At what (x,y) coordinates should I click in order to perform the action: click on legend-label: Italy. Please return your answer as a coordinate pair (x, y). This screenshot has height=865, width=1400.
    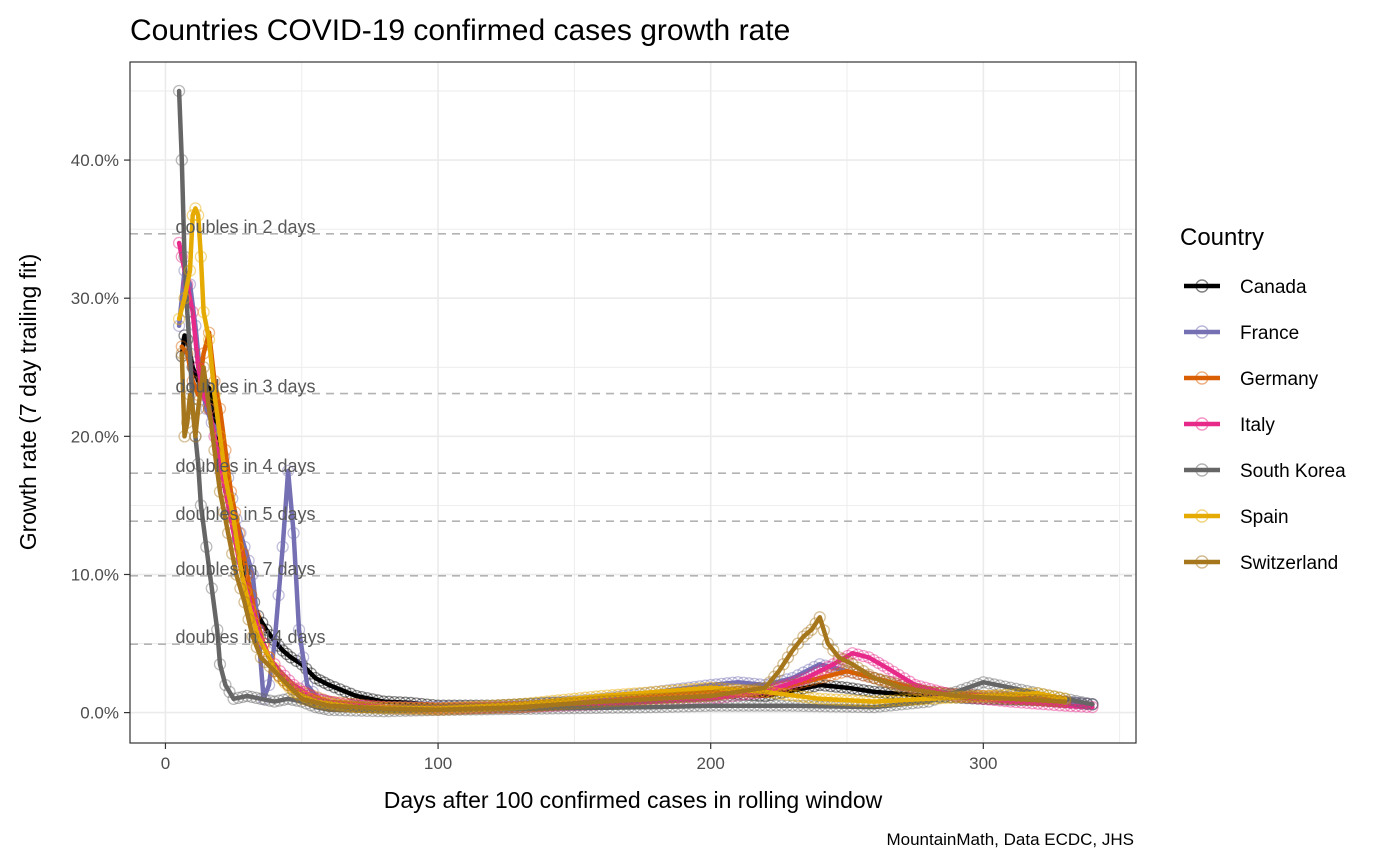
    Looking at the image, I should click on (1257, 425).